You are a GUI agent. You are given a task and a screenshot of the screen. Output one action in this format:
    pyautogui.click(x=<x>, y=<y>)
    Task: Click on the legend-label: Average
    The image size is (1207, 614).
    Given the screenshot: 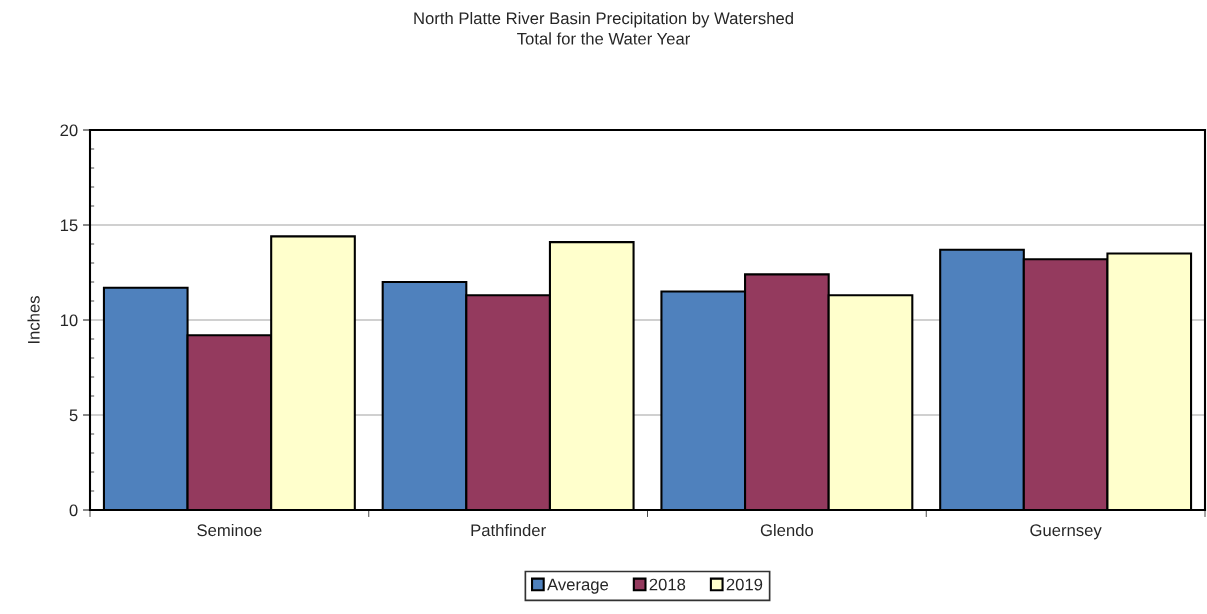 What is the action you would take?
    pyautogui.click(x=578, y=586)
    